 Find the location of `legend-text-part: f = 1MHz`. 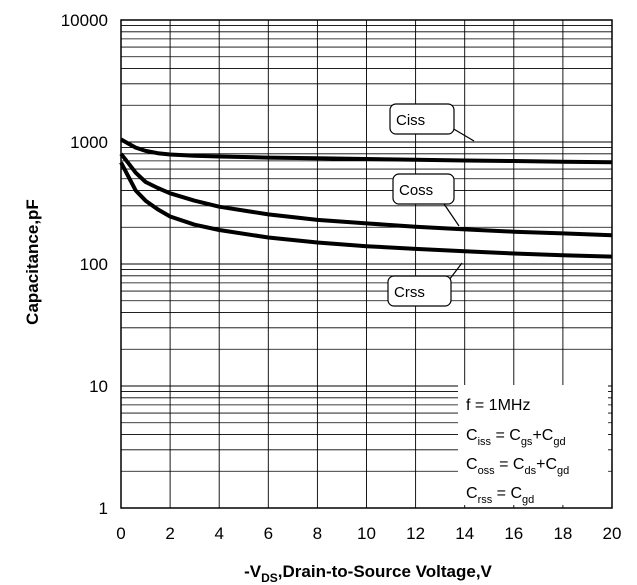

legend-text-part: f = 1MHz is located at coordinates (498, 405).